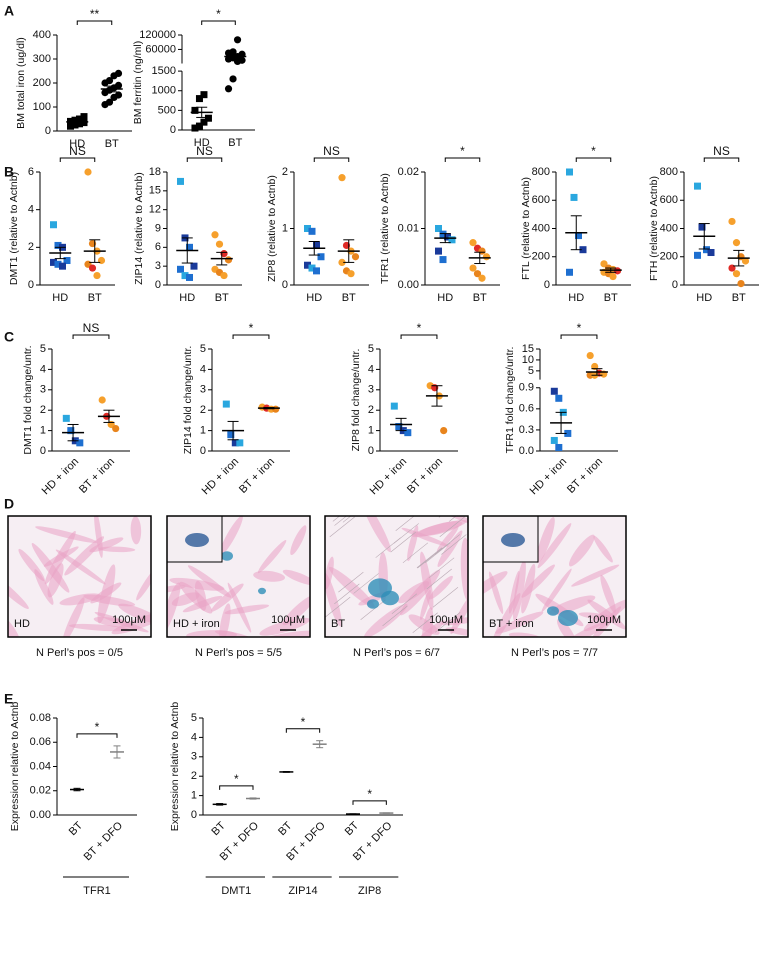 This screenshot has height=956, width=764. Describe the element at coordinates (238, 653) in the screenshot. I see `image-caption: N Perl’s pos = 5/5` at that location.